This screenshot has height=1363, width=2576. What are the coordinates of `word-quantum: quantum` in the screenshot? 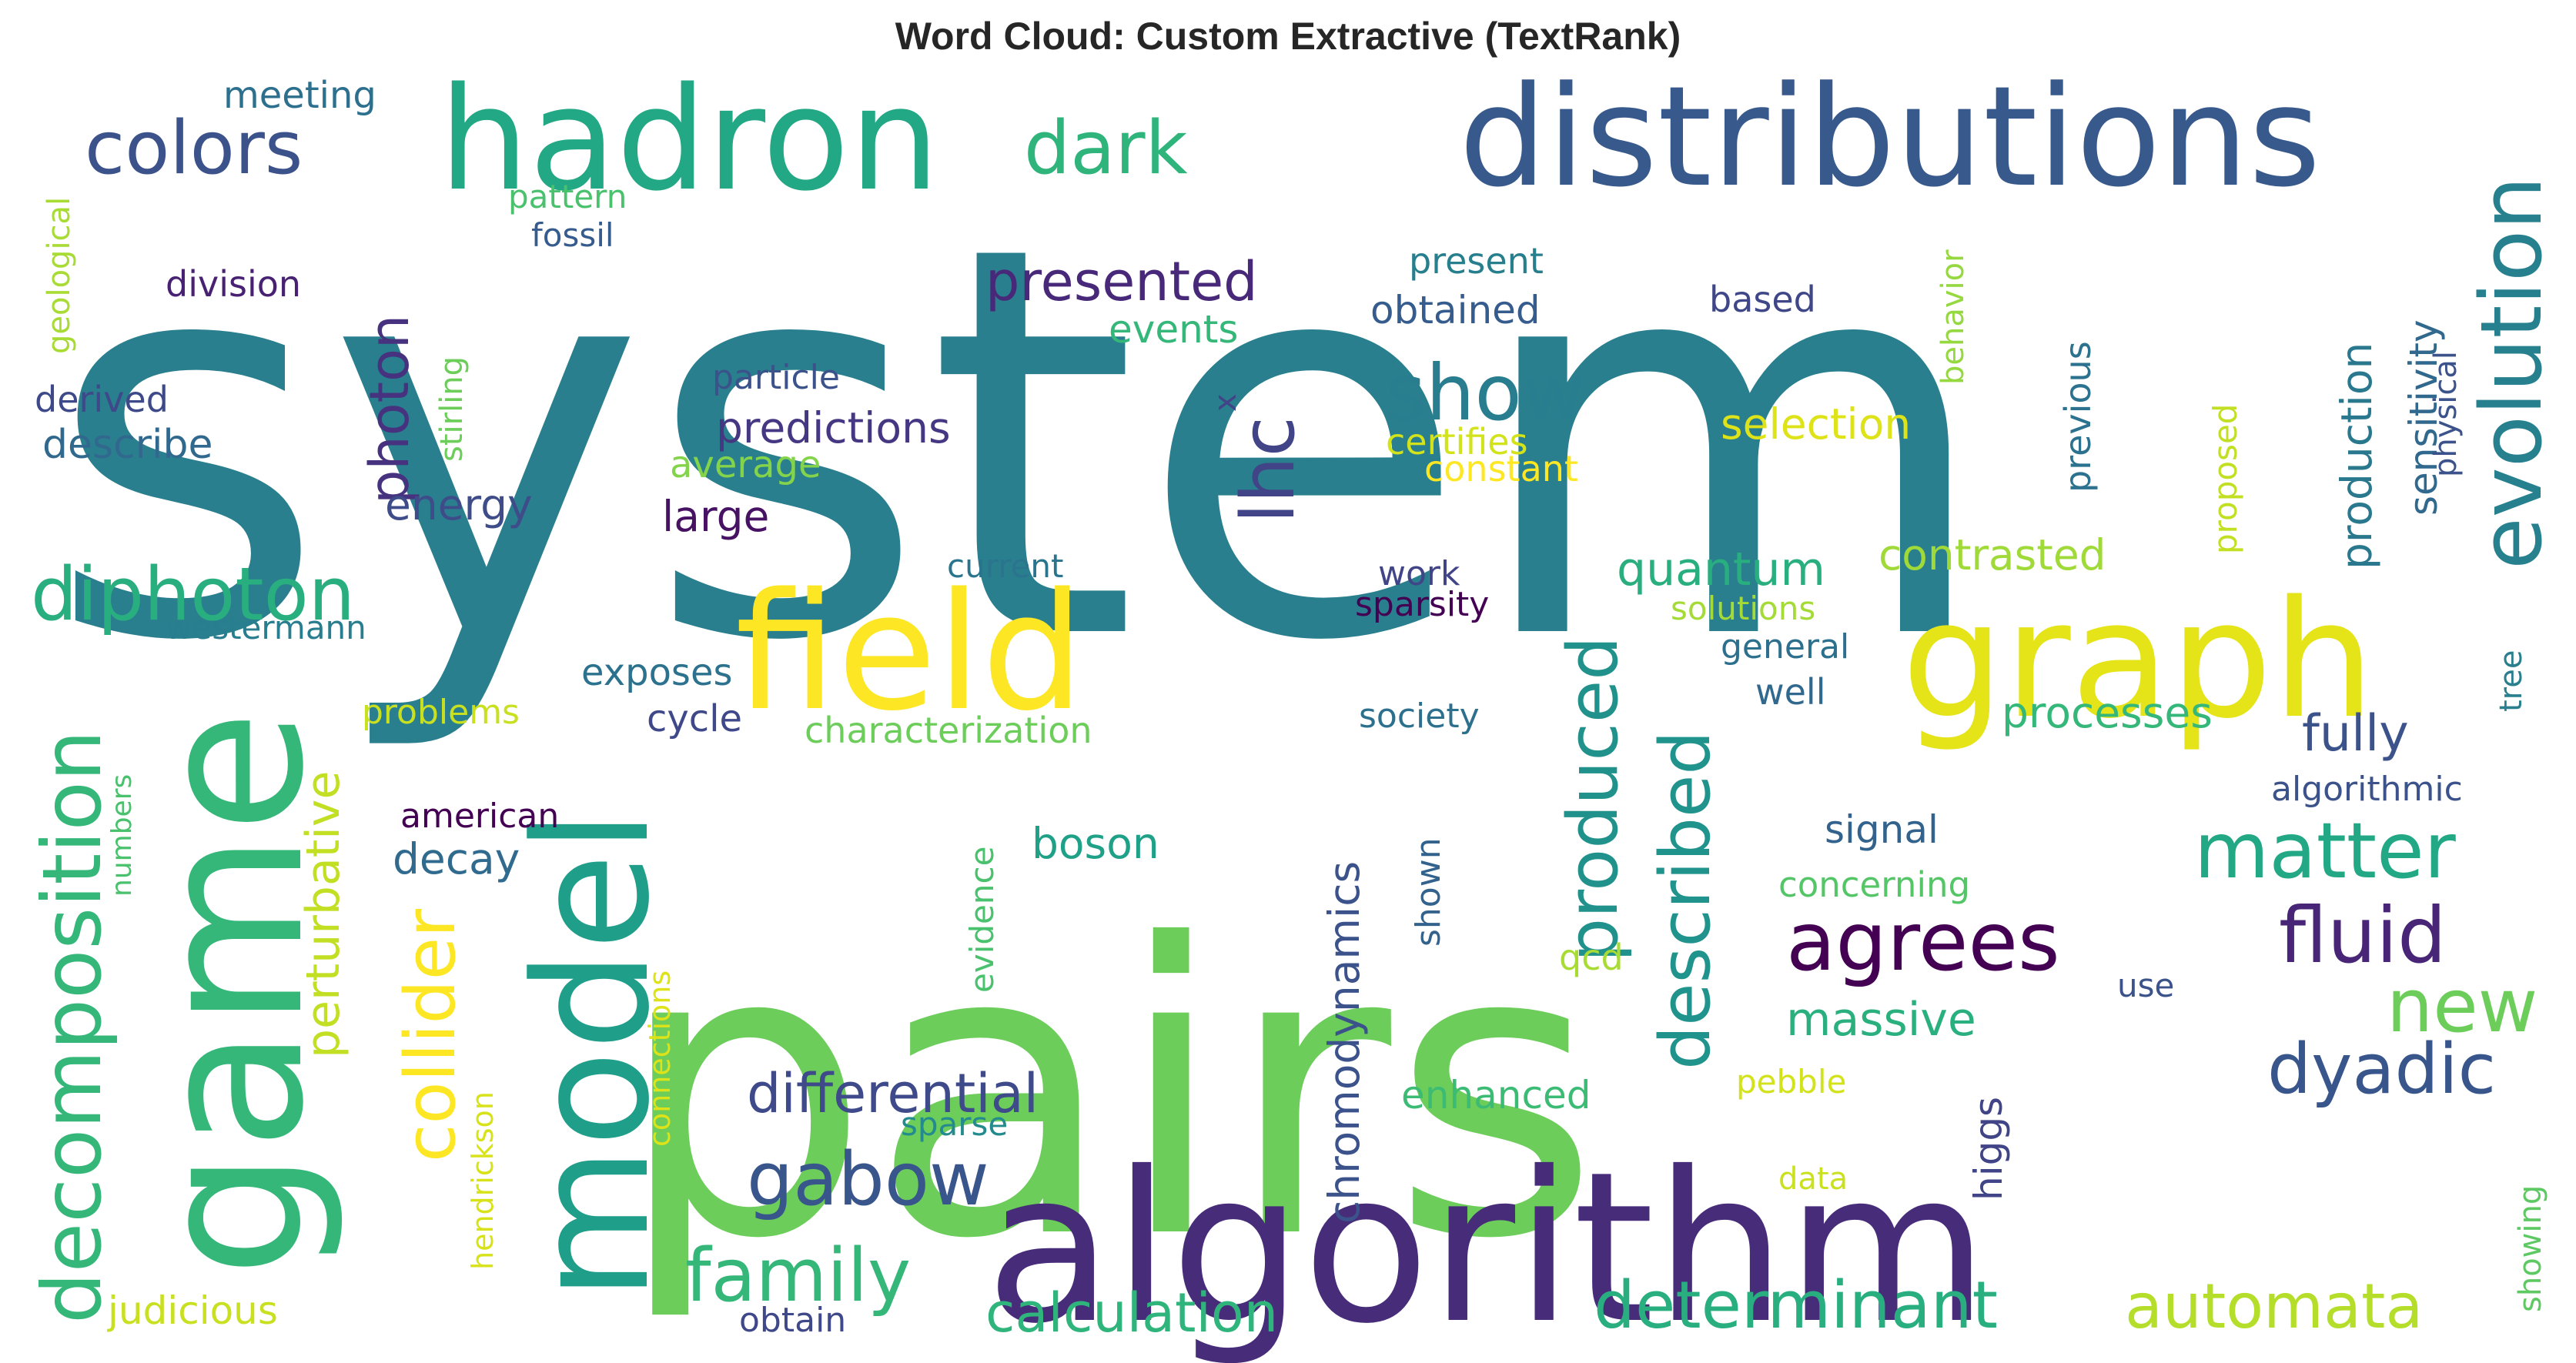 It's located at (1721, 569).